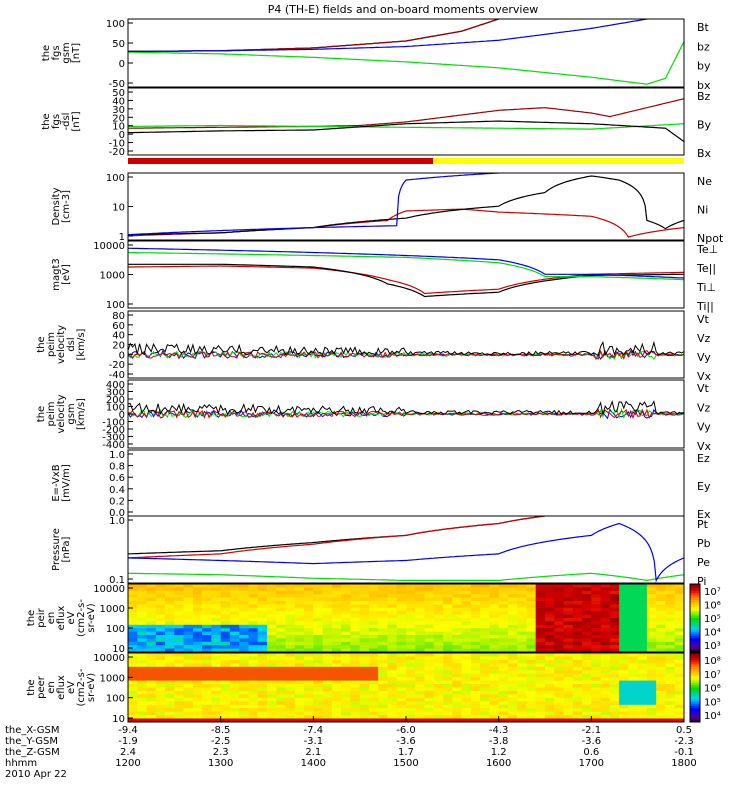  What do you see at coordinates (117, 455) in the screenshot?
I see `y-tick-label: 1.0` at bounding box center [117, 455].